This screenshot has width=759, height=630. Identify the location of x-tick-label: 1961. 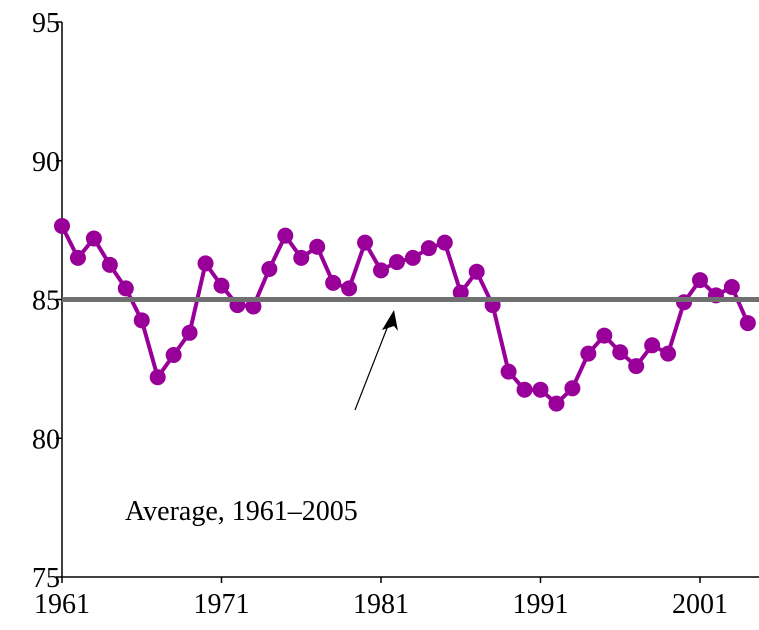
(62, 604).